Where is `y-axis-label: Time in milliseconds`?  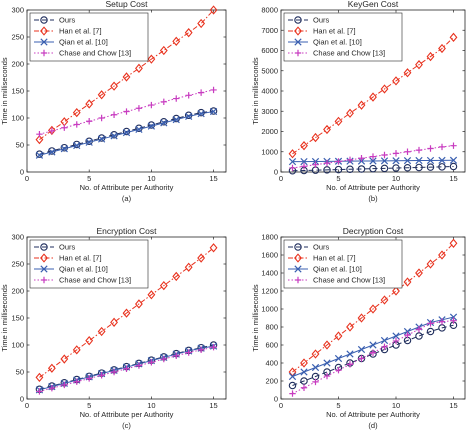
y-axis-label: Time in milliseconds is located at coordinates (4, 90).